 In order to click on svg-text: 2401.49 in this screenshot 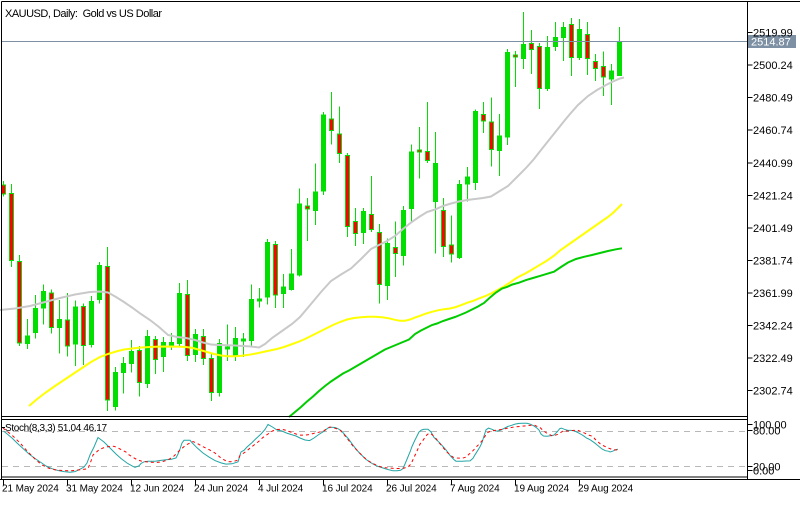, I will do `click(773, 229)`.